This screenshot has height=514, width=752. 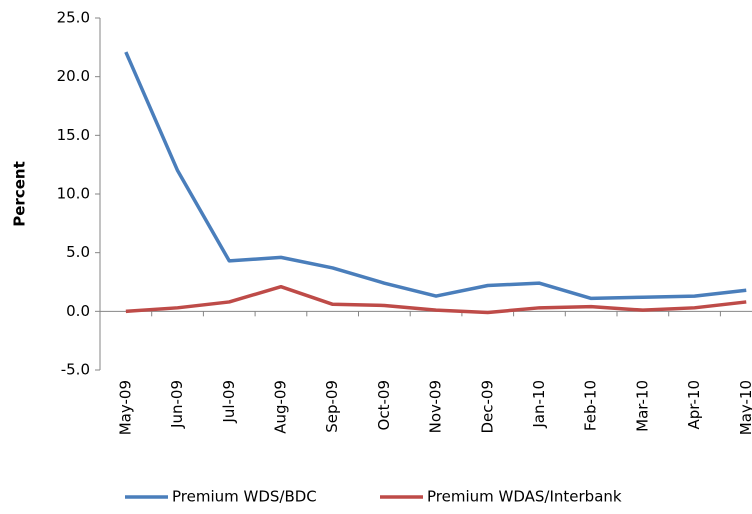 I want to click on y-axis-label: Percent, so click(x=20, y=193).